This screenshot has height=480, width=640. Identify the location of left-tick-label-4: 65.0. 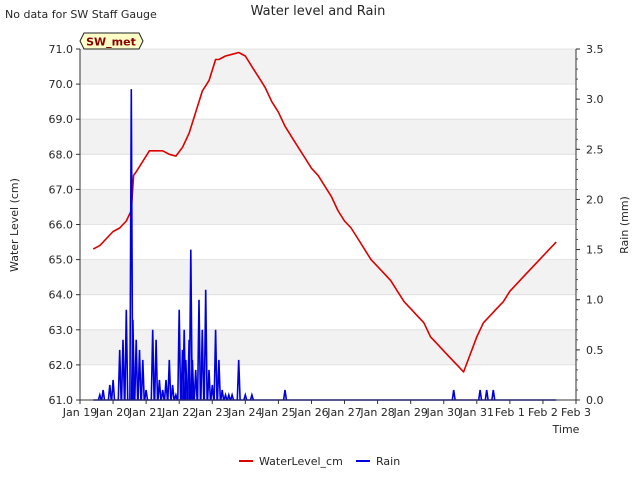
(61, 260).